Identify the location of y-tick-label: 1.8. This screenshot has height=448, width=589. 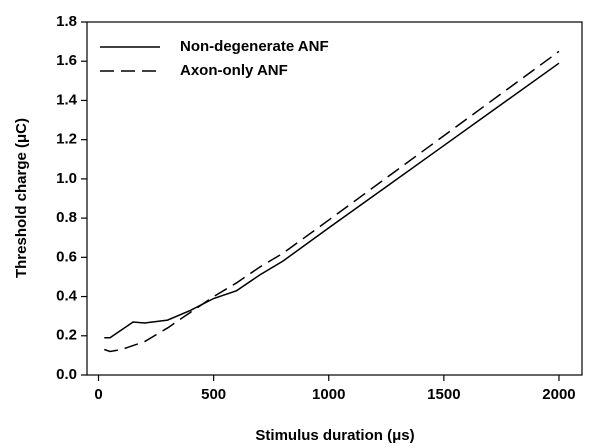
(66, 21).